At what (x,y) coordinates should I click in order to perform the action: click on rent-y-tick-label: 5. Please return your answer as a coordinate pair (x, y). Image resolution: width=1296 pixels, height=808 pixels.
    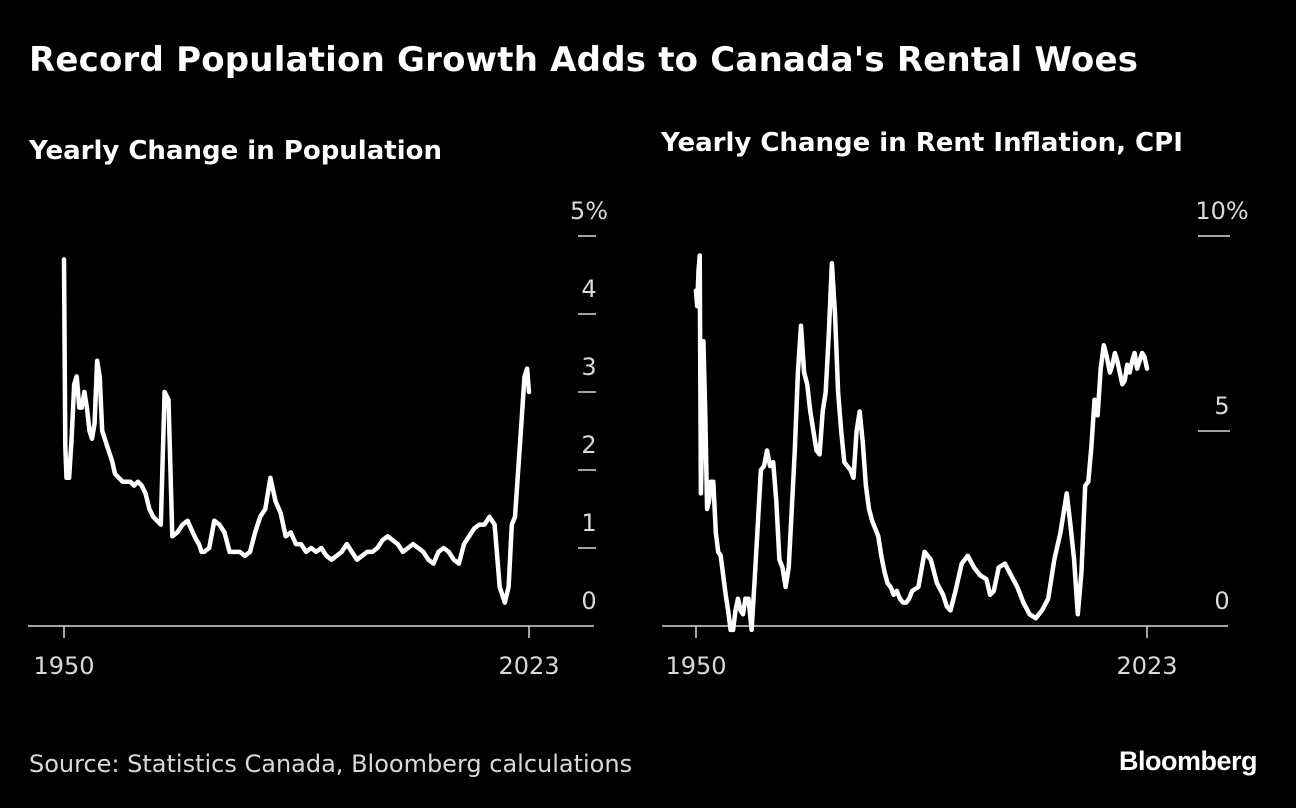
    Looking at the image, I should click on (1221, 406).